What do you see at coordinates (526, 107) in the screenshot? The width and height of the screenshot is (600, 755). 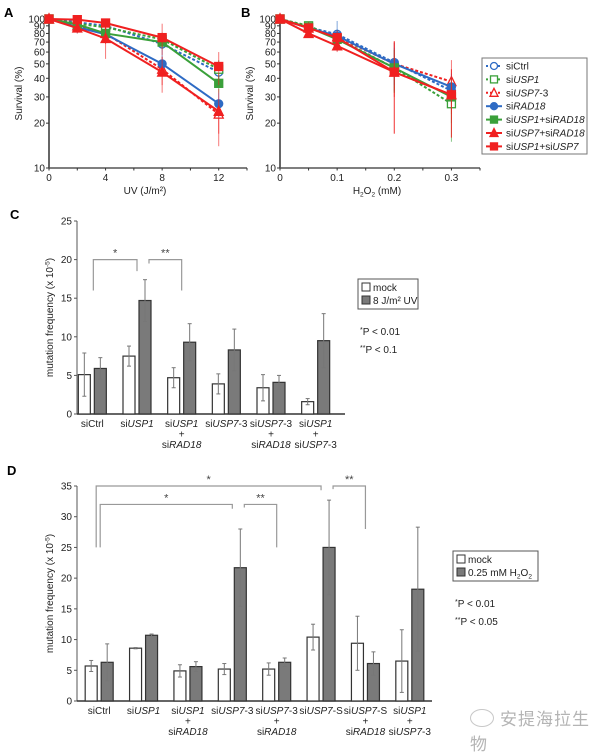 I see `legend-label: siRAD18` at bounding box center [526, 107].